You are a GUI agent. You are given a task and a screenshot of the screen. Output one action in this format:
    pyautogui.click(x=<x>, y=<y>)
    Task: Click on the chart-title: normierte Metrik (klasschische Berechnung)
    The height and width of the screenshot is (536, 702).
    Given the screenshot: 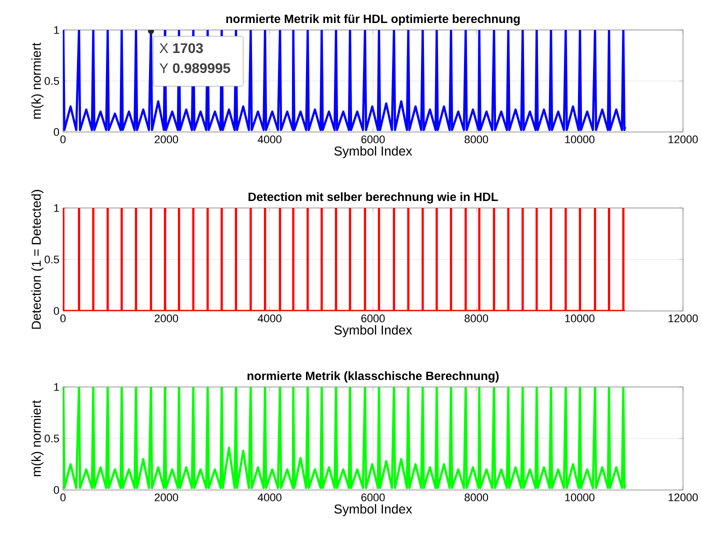 What is the action you would take?
    pyautogui.click(x=373, y=376)
    